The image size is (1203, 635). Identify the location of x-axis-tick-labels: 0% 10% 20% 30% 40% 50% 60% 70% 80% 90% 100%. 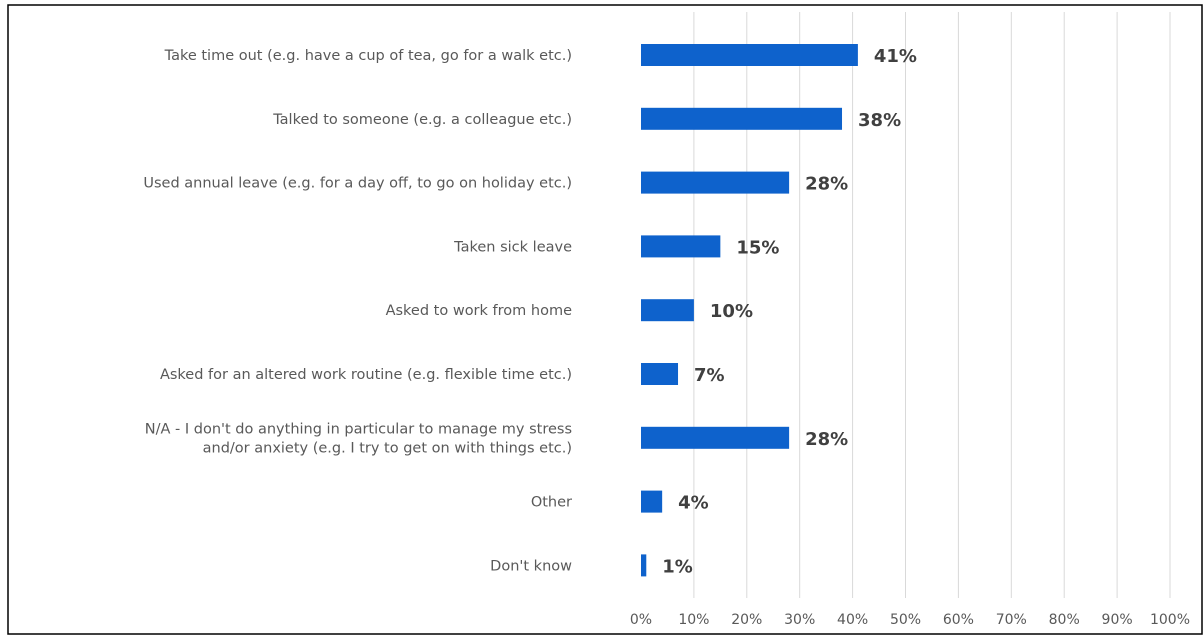
(910, 620).